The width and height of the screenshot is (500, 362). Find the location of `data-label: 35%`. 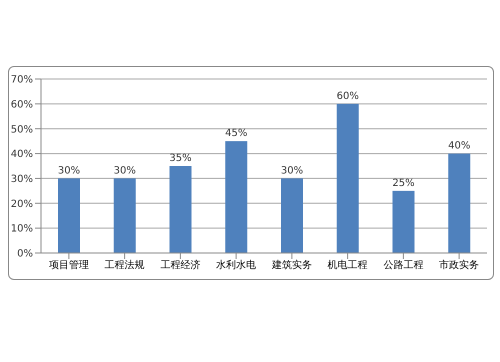

data-label: 35% is located at coordinates (180, 158).